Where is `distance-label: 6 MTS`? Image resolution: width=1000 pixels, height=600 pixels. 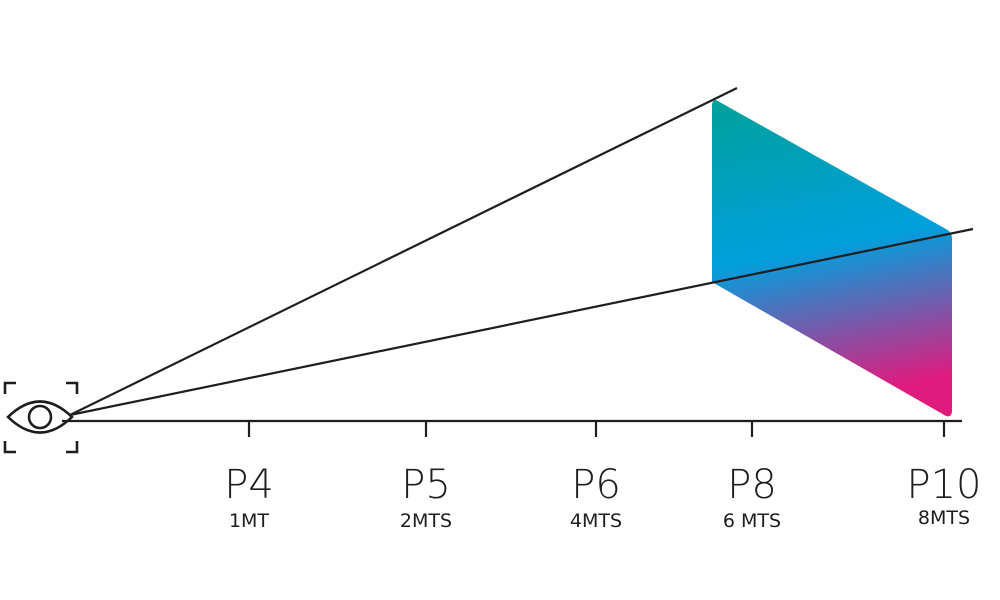 distance-label: 6 MTS is located at coordinates (752, 521).